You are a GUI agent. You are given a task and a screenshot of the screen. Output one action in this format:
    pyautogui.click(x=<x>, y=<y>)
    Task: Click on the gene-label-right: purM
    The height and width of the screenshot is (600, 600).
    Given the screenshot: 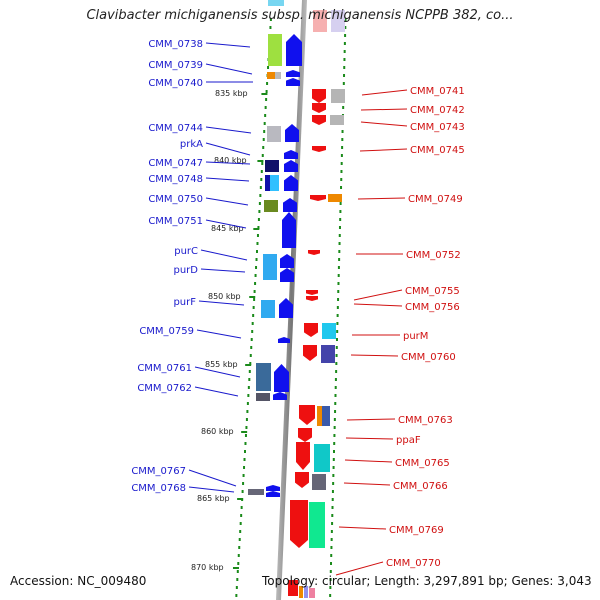 What is the action you would take?
    pyautogui.click(x=415, y=336)
    